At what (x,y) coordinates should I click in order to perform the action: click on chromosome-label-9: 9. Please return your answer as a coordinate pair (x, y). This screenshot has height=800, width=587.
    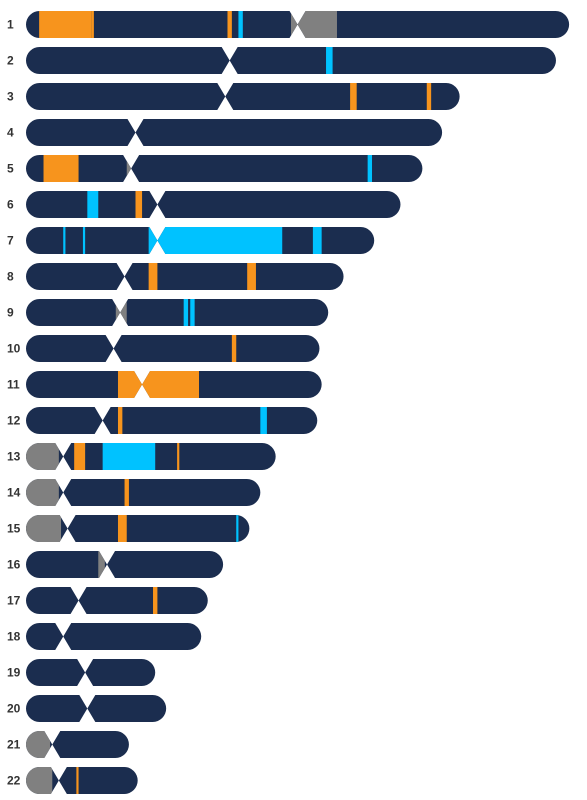
    Looking at the image, I should click on (10, 313).